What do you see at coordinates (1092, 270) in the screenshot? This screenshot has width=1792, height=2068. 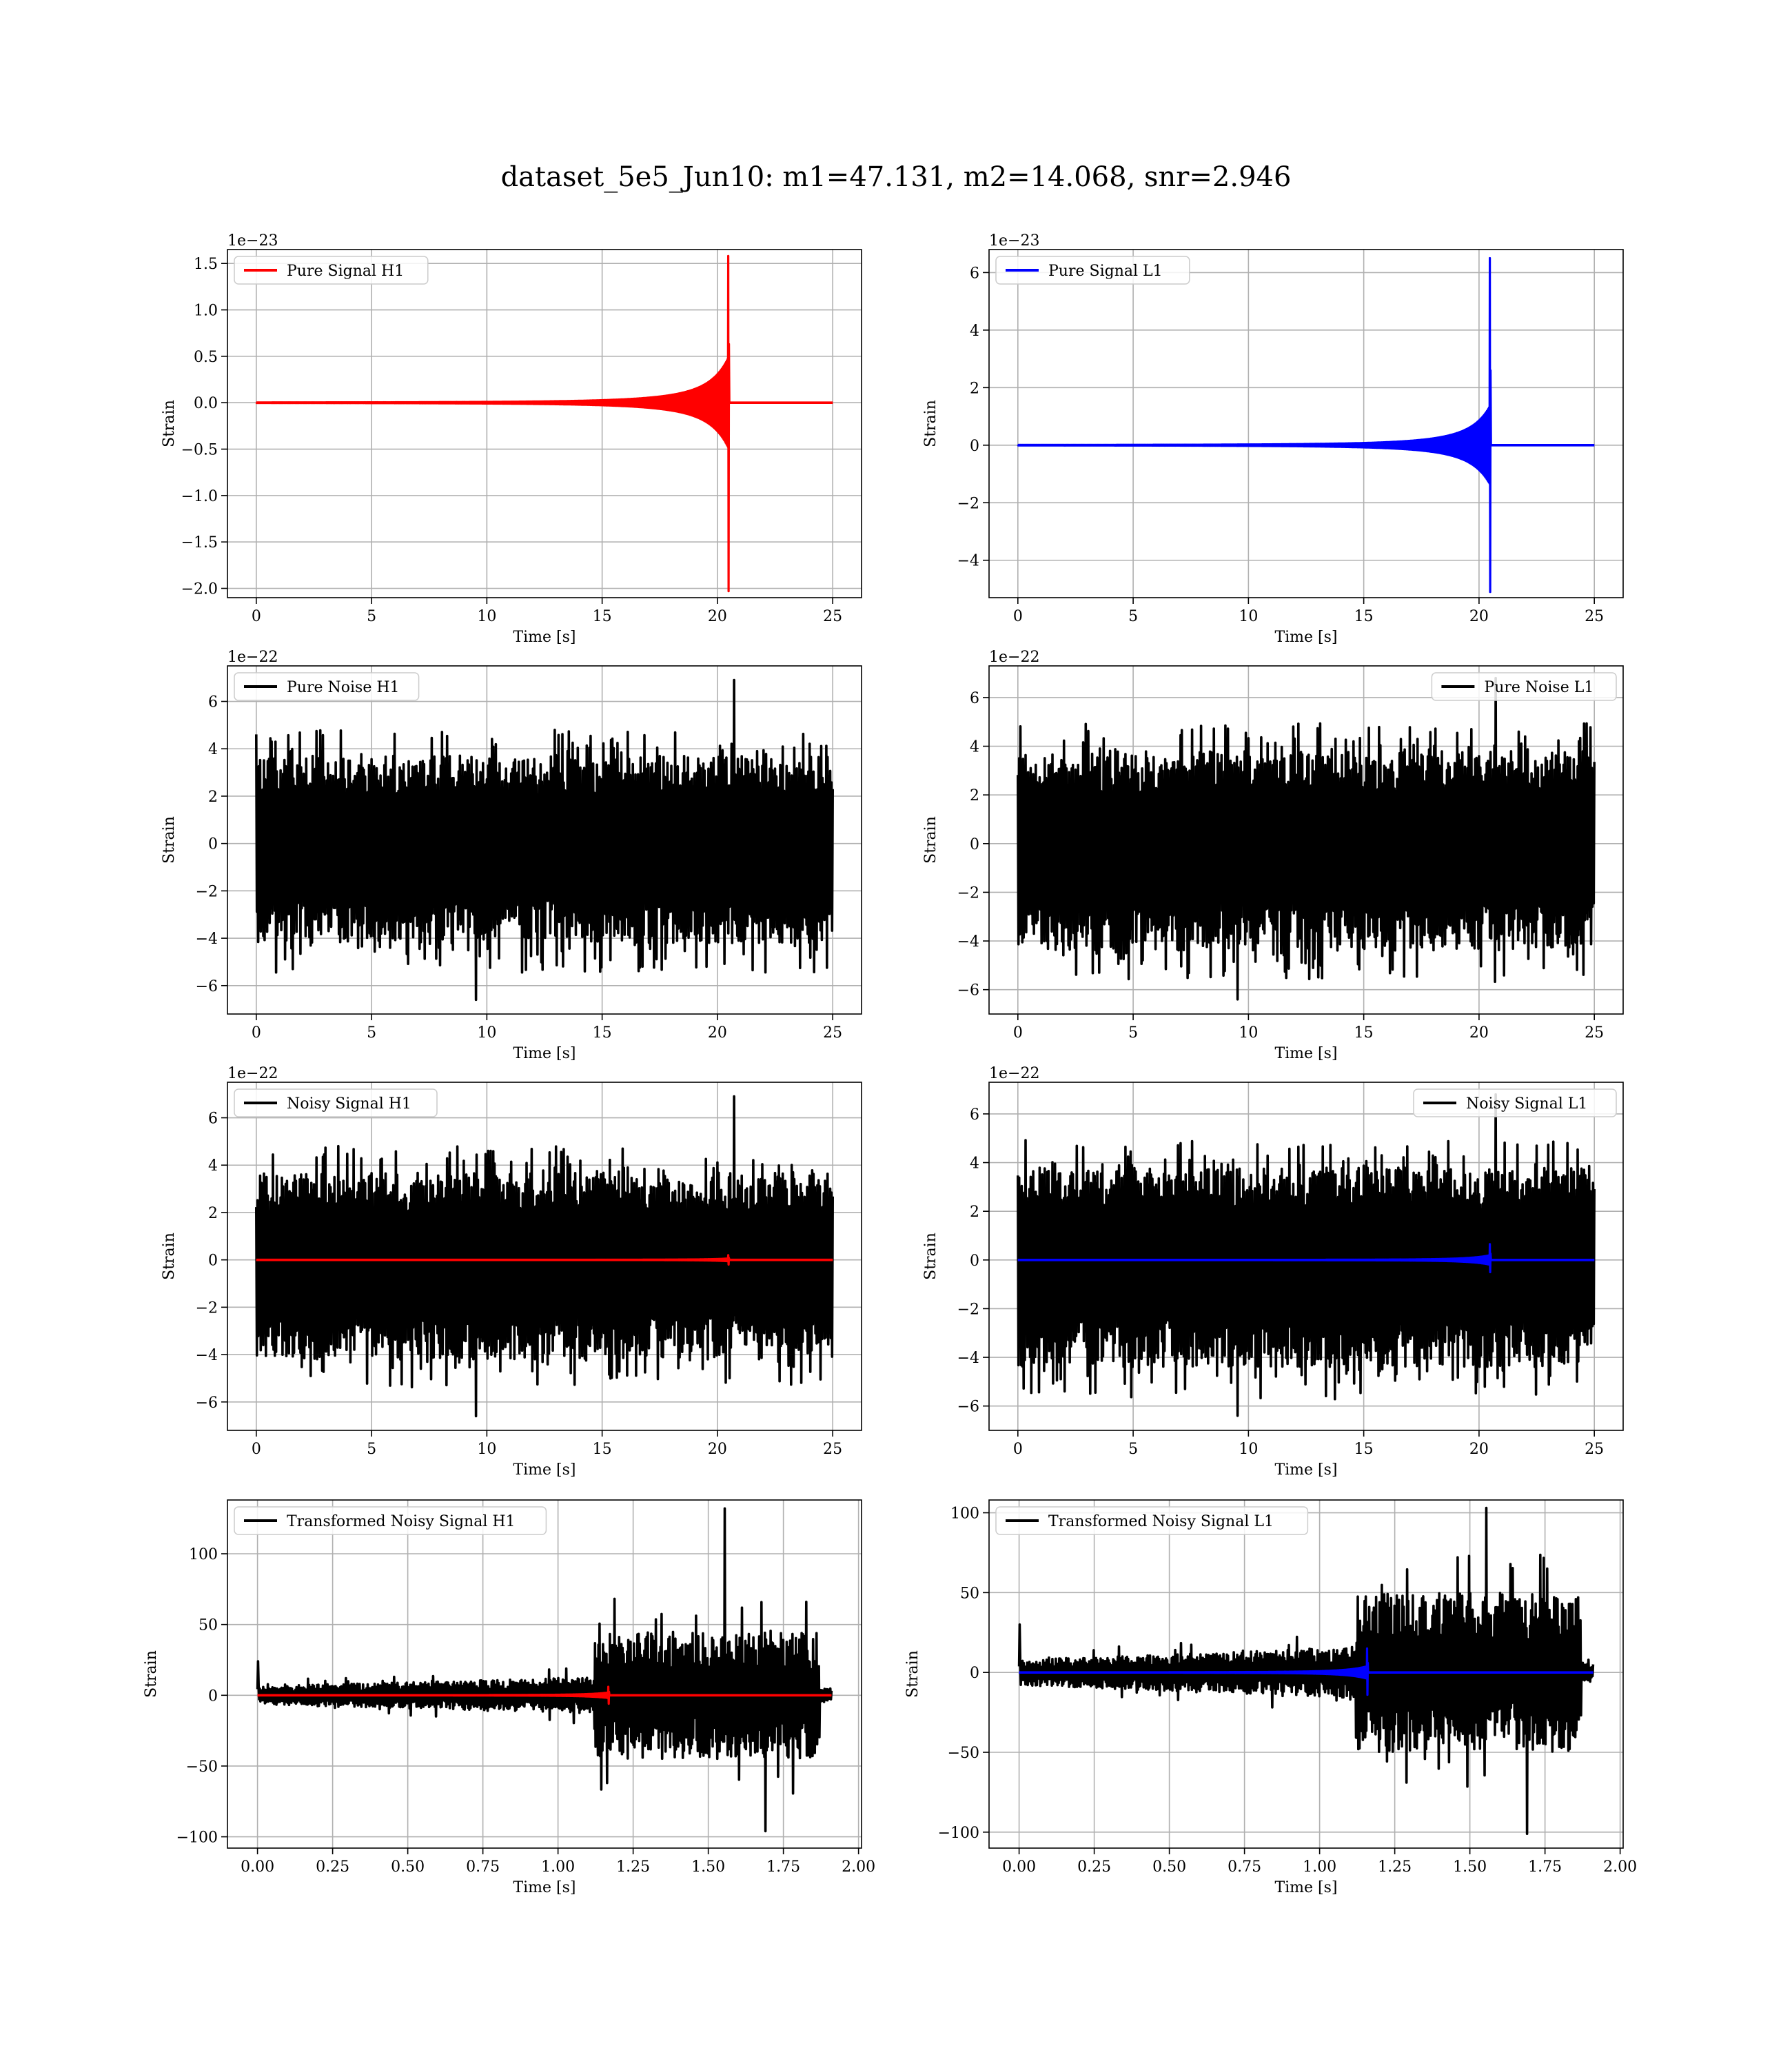 I see `legend: Pure Signal L1` at bounding box center [1092, 270].